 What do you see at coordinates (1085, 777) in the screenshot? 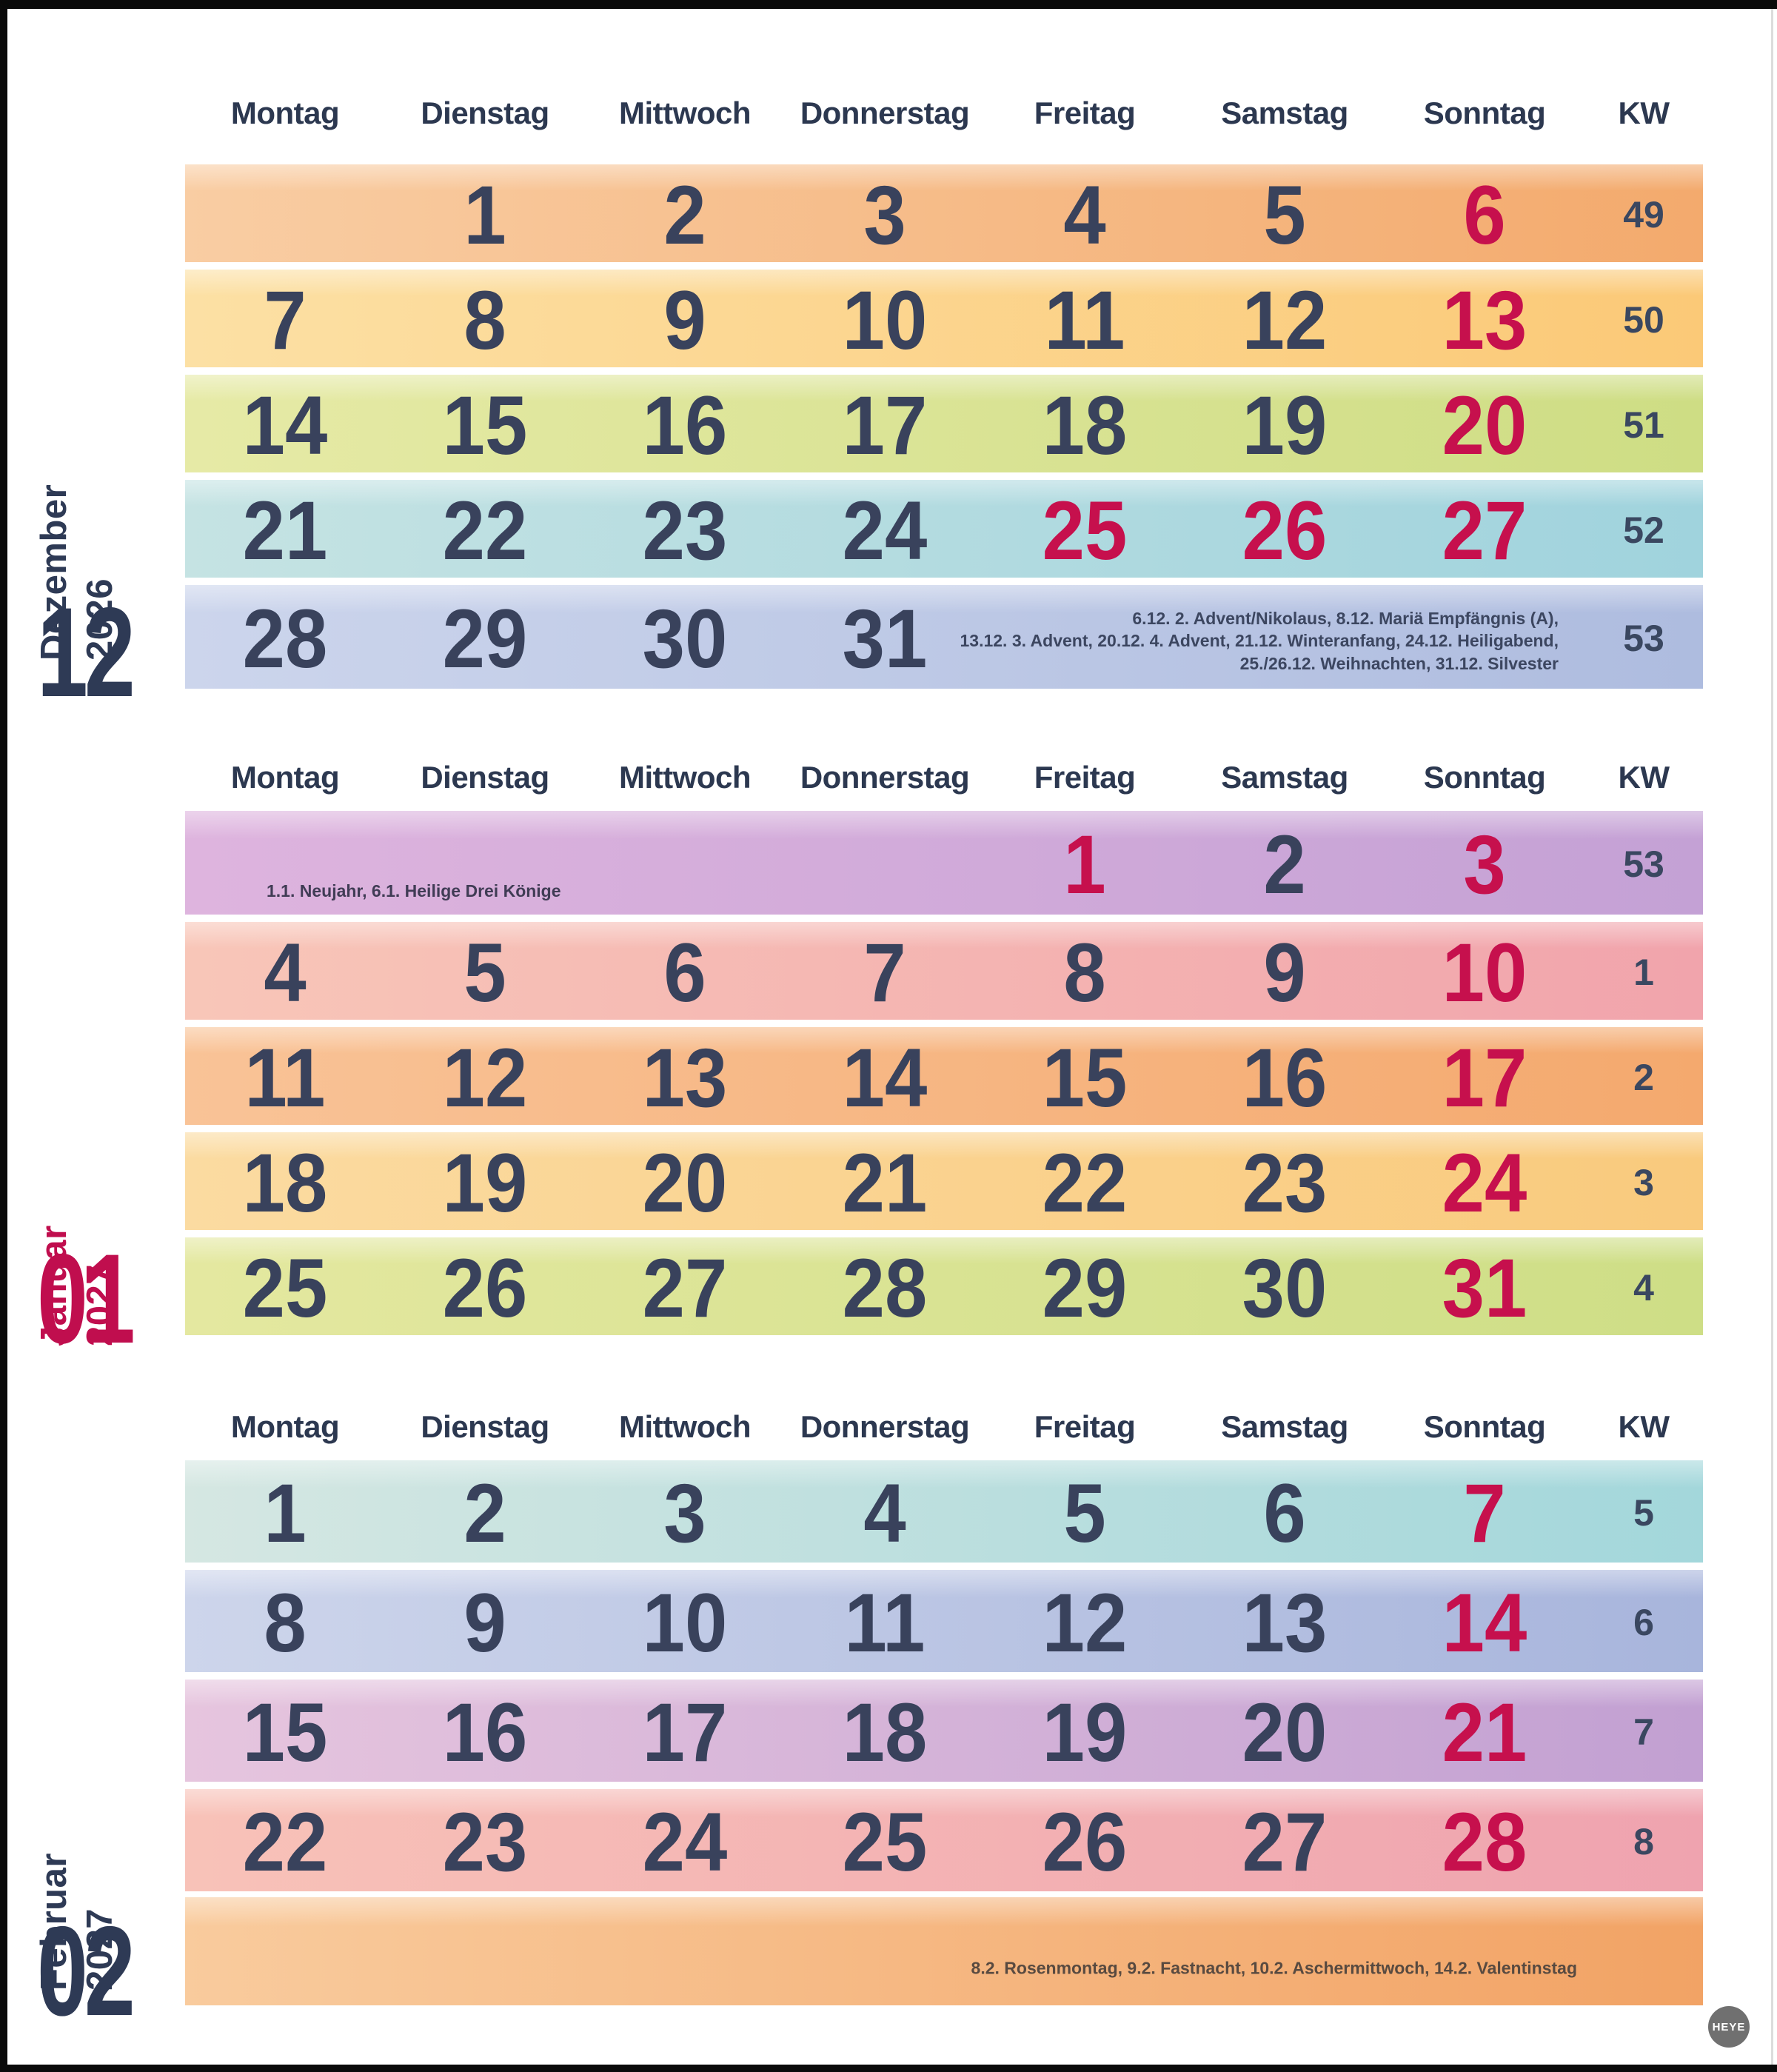
I see `weekday-header-freitag: Freitag` at bounding box center [1085, 777].